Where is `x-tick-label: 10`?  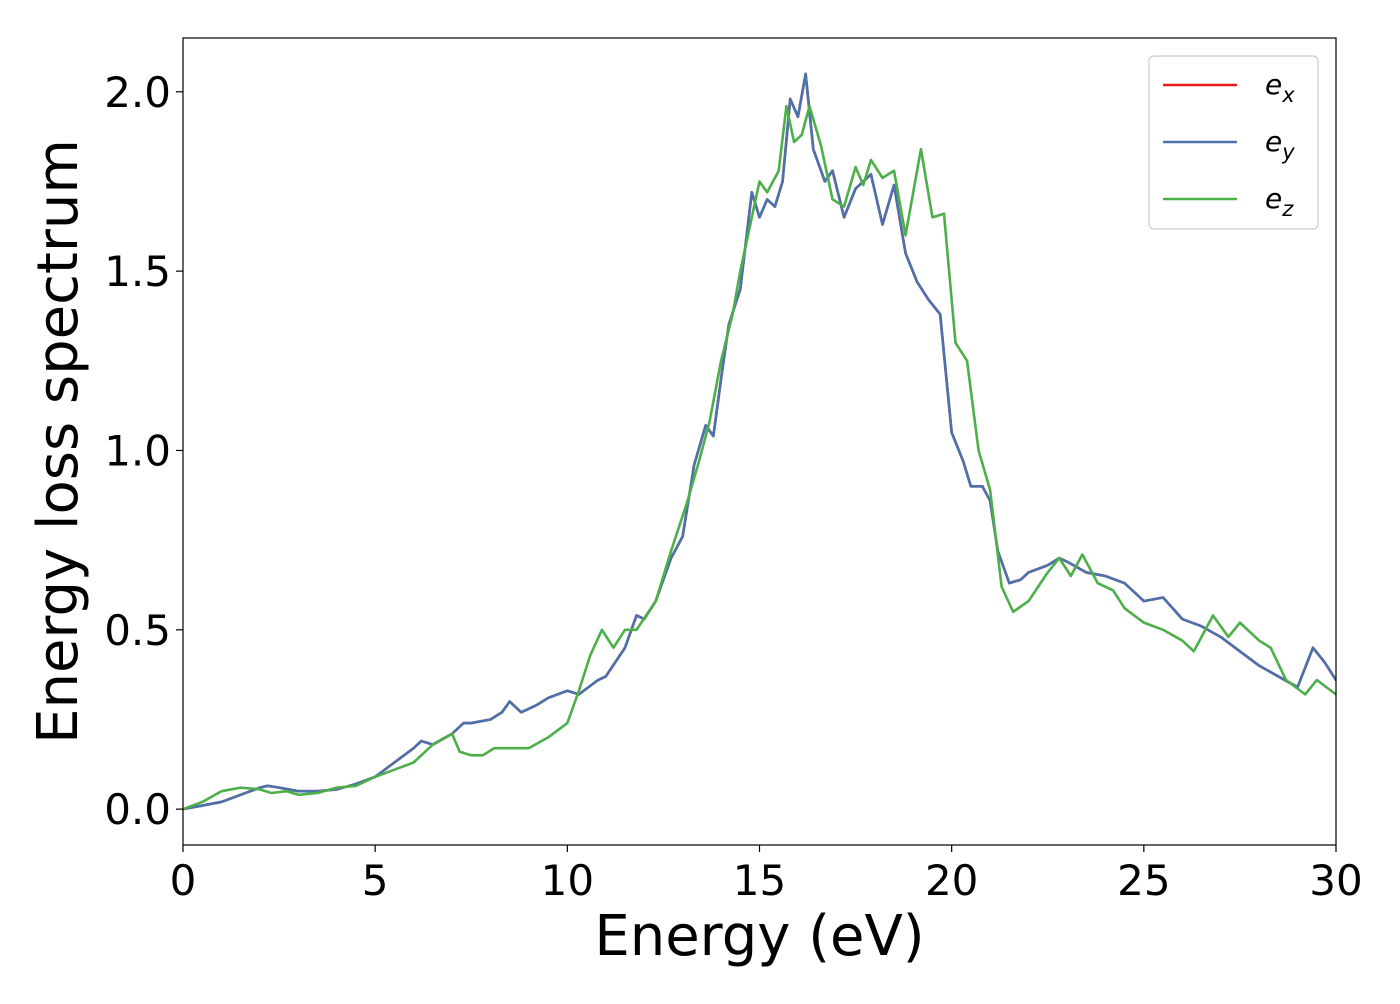
x-tick-label: 10 is located at coordinates (567, 880).